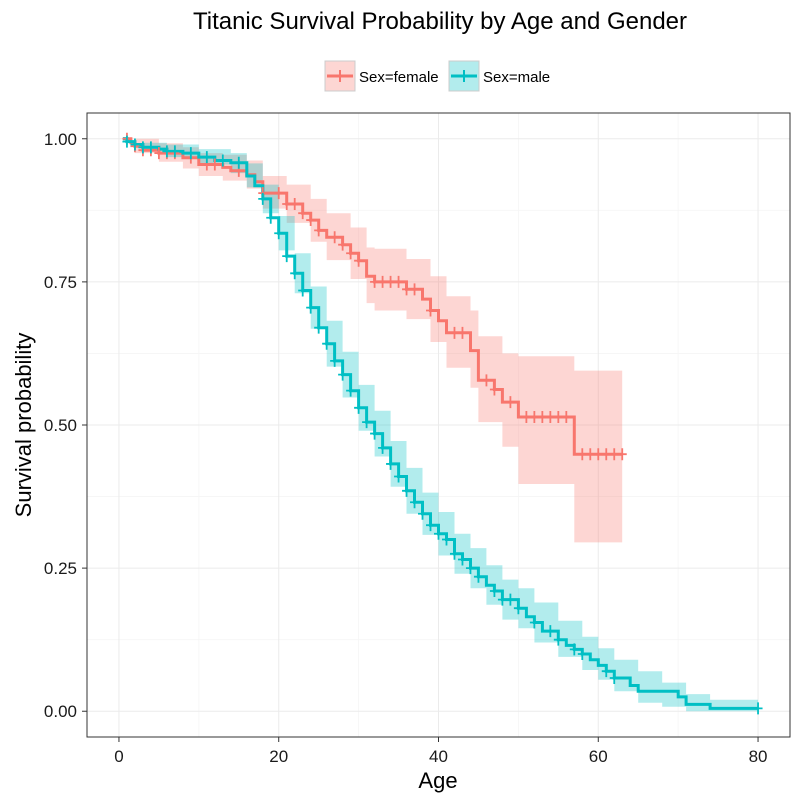 This screenshot has height=800, width=800. What do you see at coordinates (516, 77) in the screenshot?
I see `legend-label-male: Sex=male` at bounding box center [516, 77].